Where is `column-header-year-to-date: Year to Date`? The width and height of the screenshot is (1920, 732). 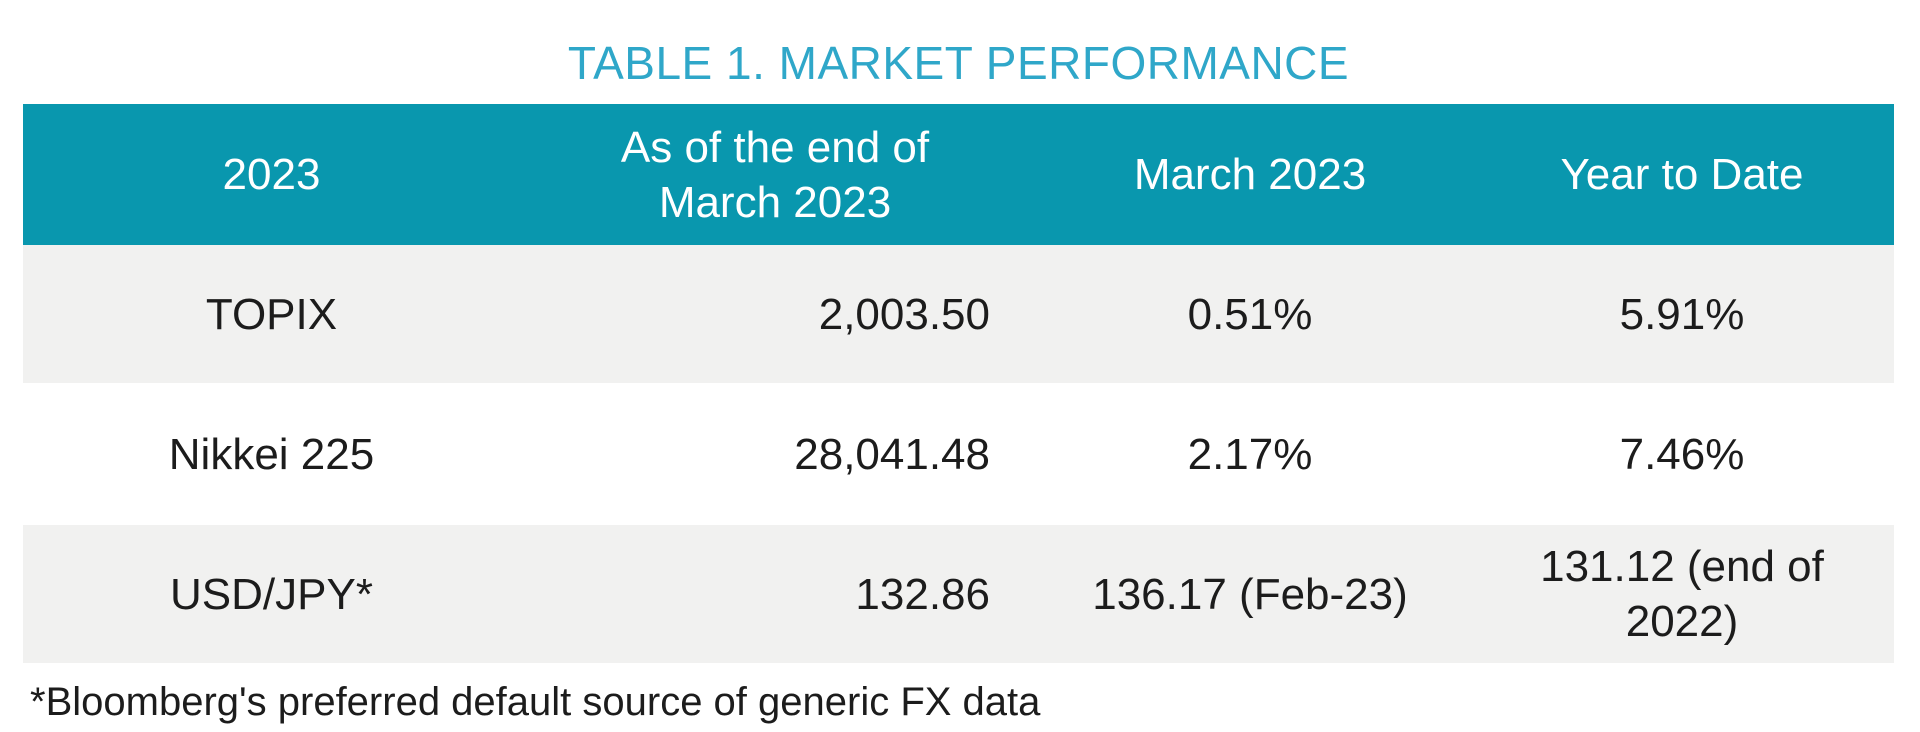
column-header-year-to-date: Year to Date is located at coordinates (1682, 174).